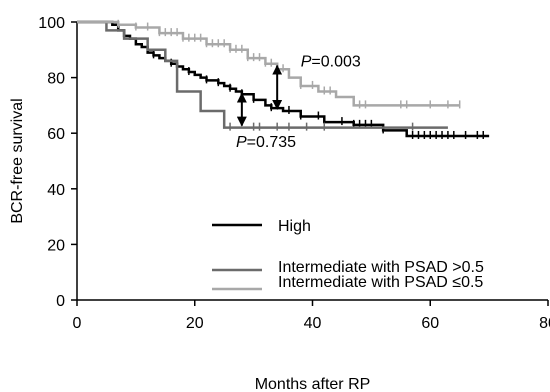 The height and width of the screenshot is (392, 550). I want to click on legend-label: High, so click(294, 226).